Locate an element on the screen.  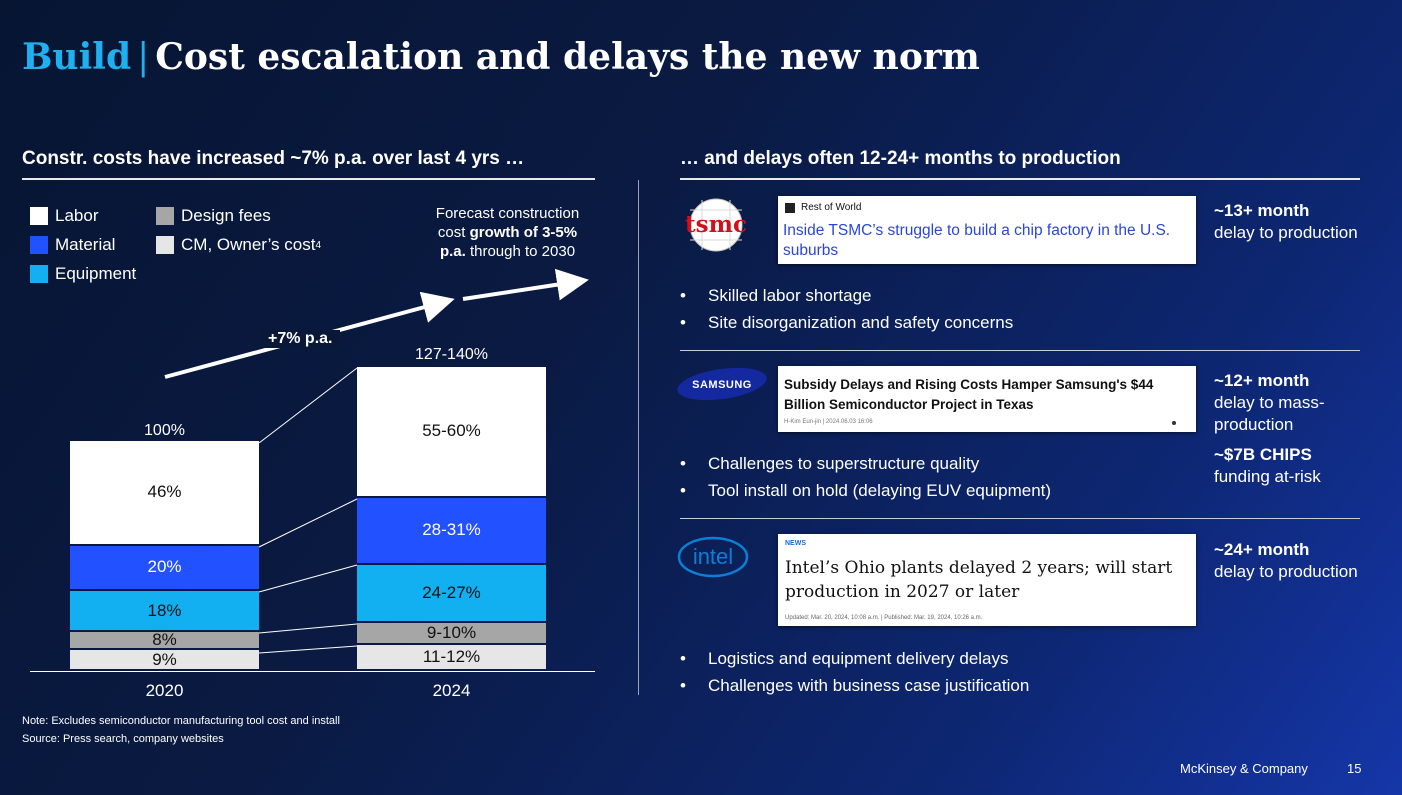
intel-delay-bold: ~24+ month is located at coordinates (1262, 549).